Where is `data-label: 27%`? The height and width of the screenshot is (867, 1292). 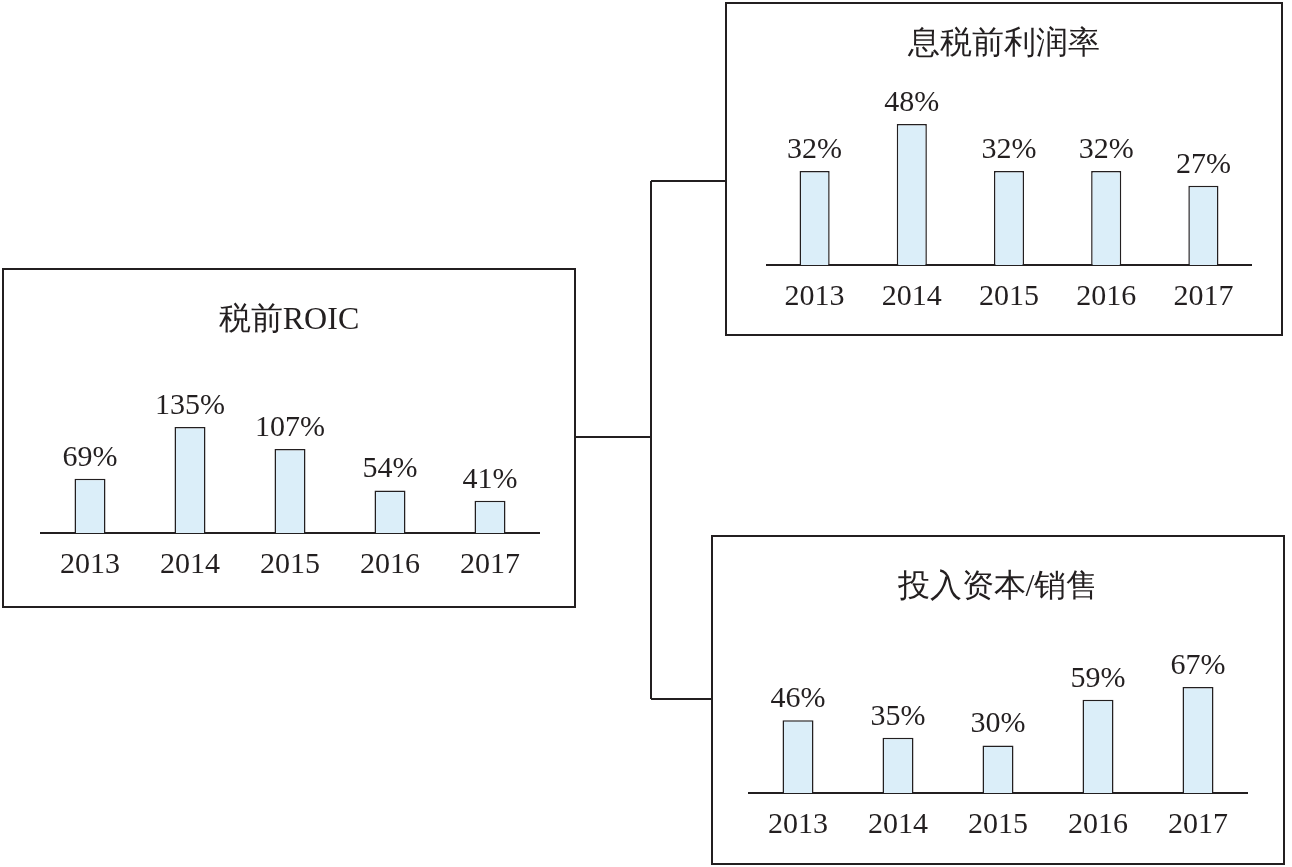
data-label: 27% is located at coordinates (1203, 162).